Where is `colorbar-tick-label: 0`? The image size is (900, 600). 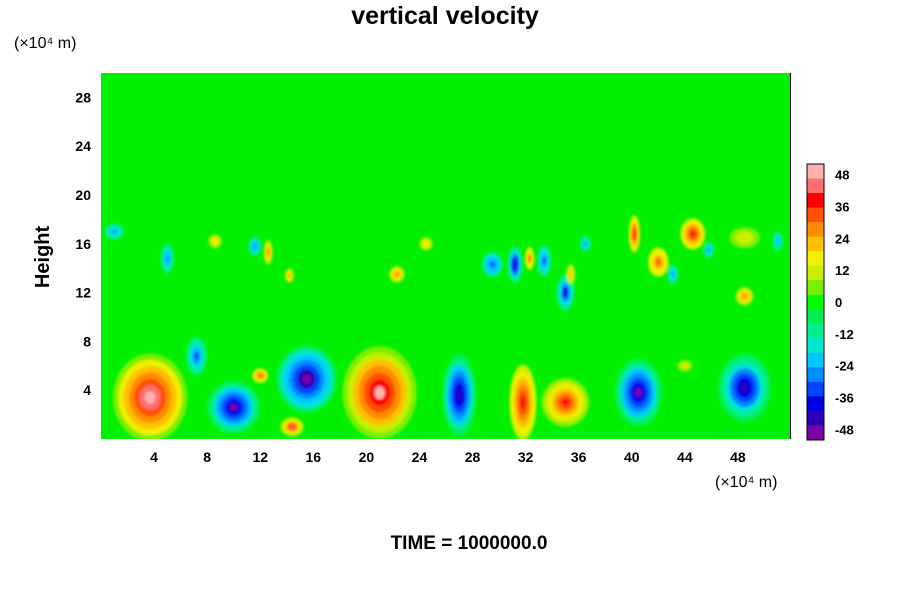
colorbar-tick-label: 0 is located at coordinates (838, 302).